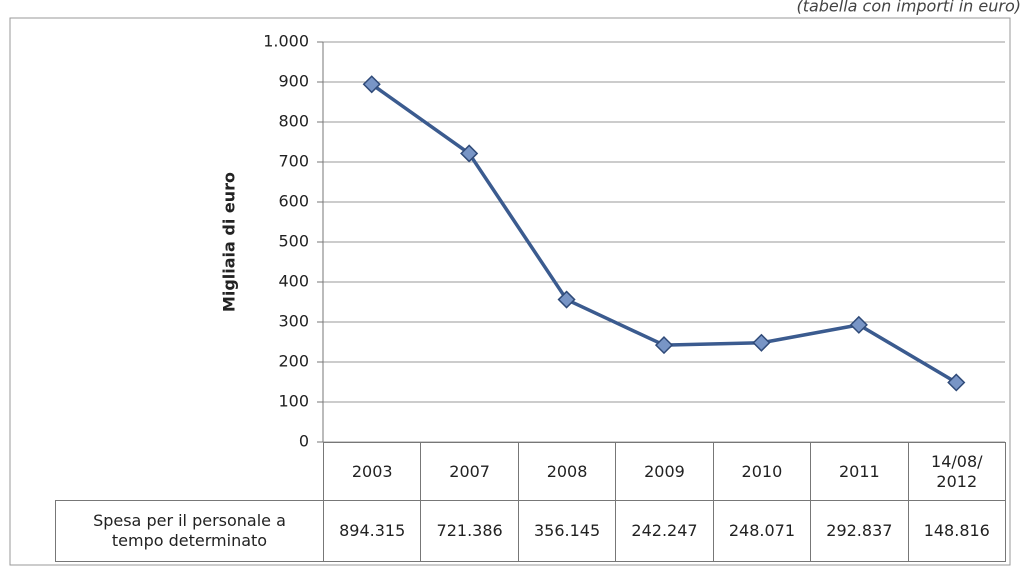  What do you see at coordinates (293, 161) in the screenshot?
I see `y-tick-label: 700` at bounding box center [293, 161].